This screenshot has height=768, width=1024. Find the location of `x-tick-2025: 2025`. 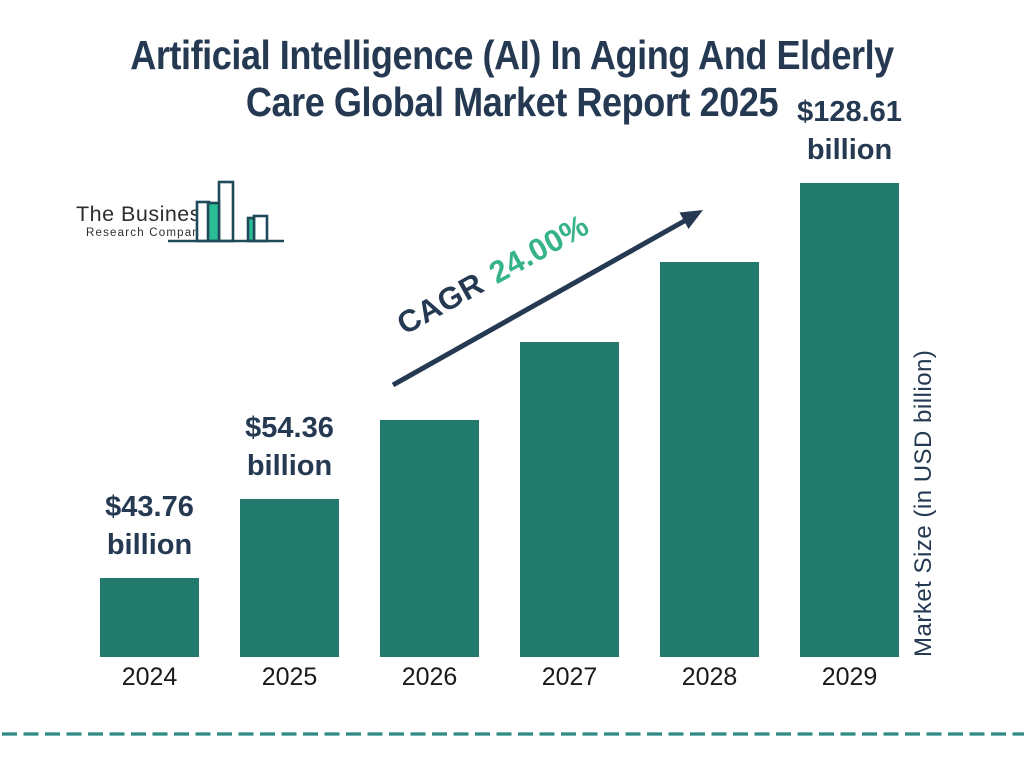

x-tick-2025: 2025 is located at coordinates (289, 677).